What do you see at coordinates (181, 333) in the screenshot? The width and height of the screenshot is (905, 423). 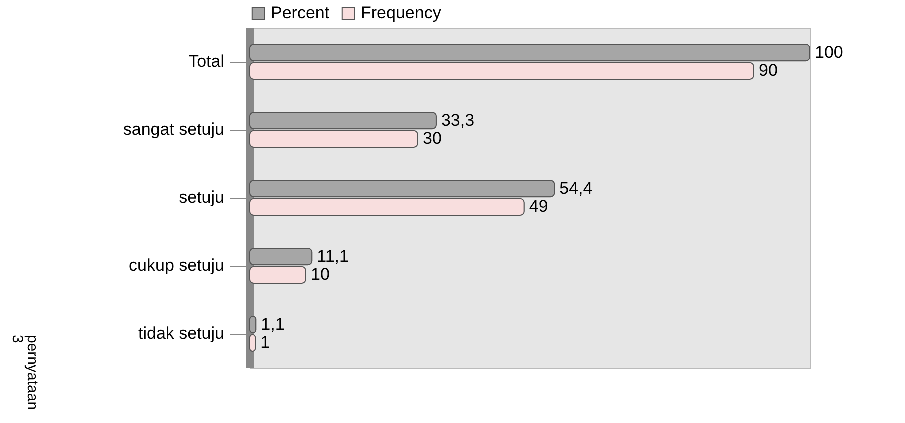 I see `y-tick-label: tidak setuju` at bounding box center [181, 333].